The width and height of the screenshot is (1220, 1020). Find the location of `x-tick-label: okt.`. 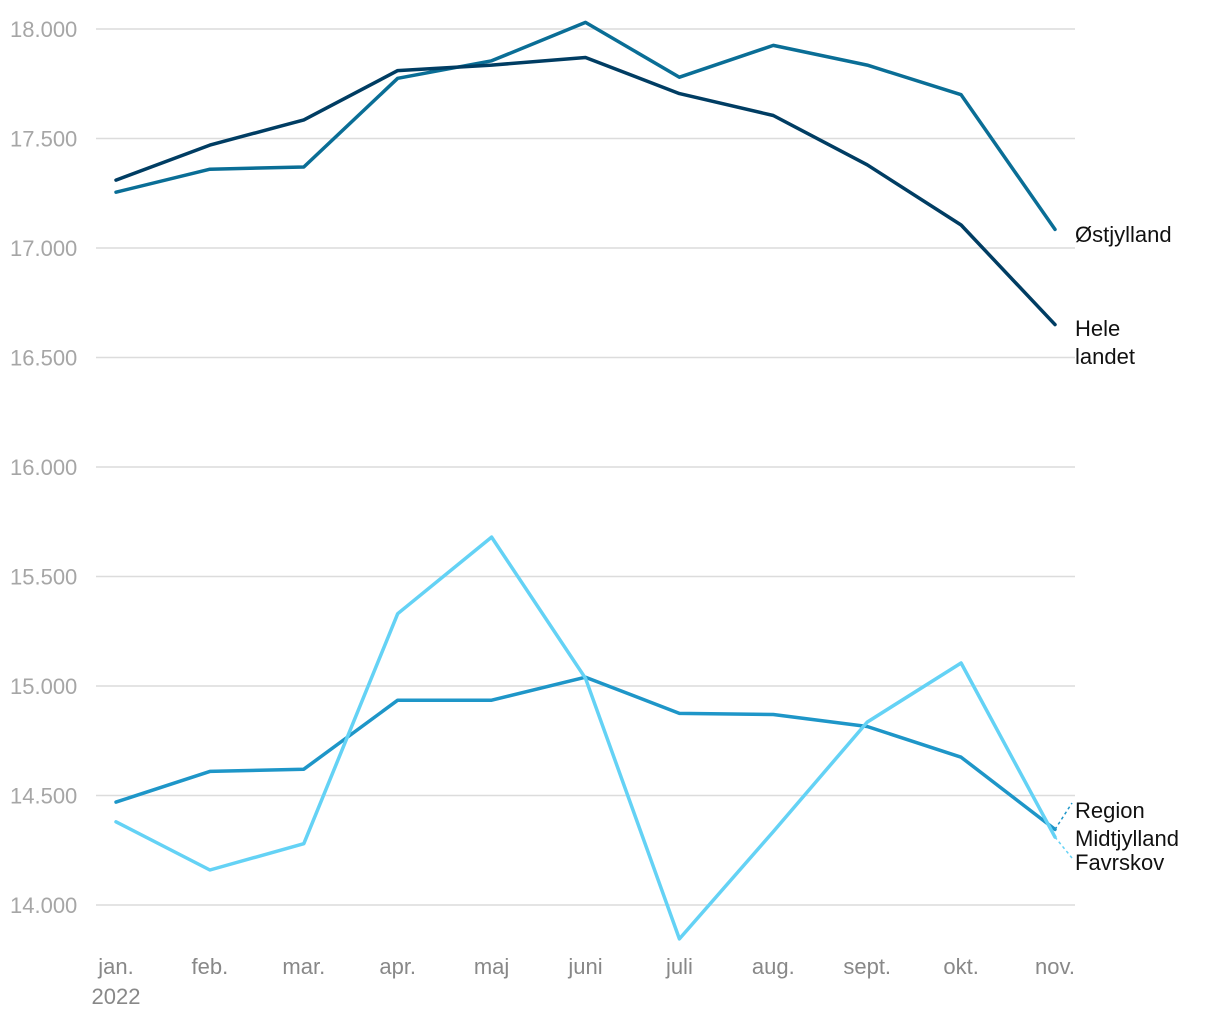

x-tick-label: okt. is located at coordinates (960, 966).